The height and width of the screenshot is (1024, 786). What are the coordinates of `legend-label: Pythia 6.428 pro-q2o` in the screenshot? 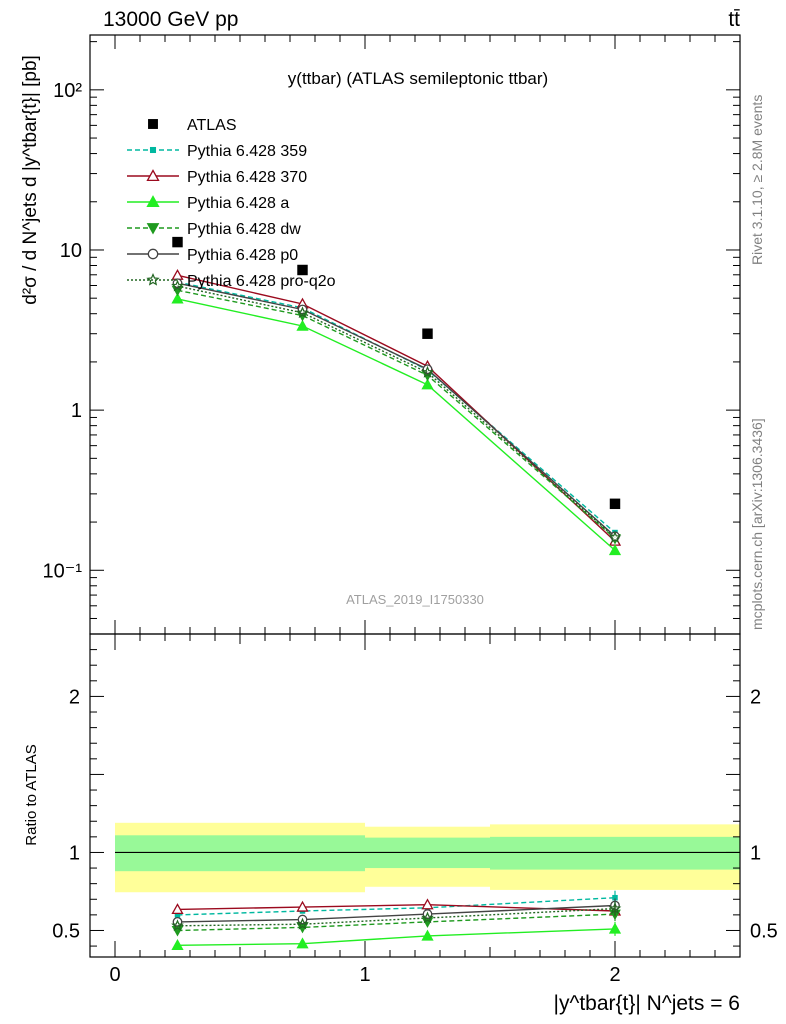 It's located at (261, 281).